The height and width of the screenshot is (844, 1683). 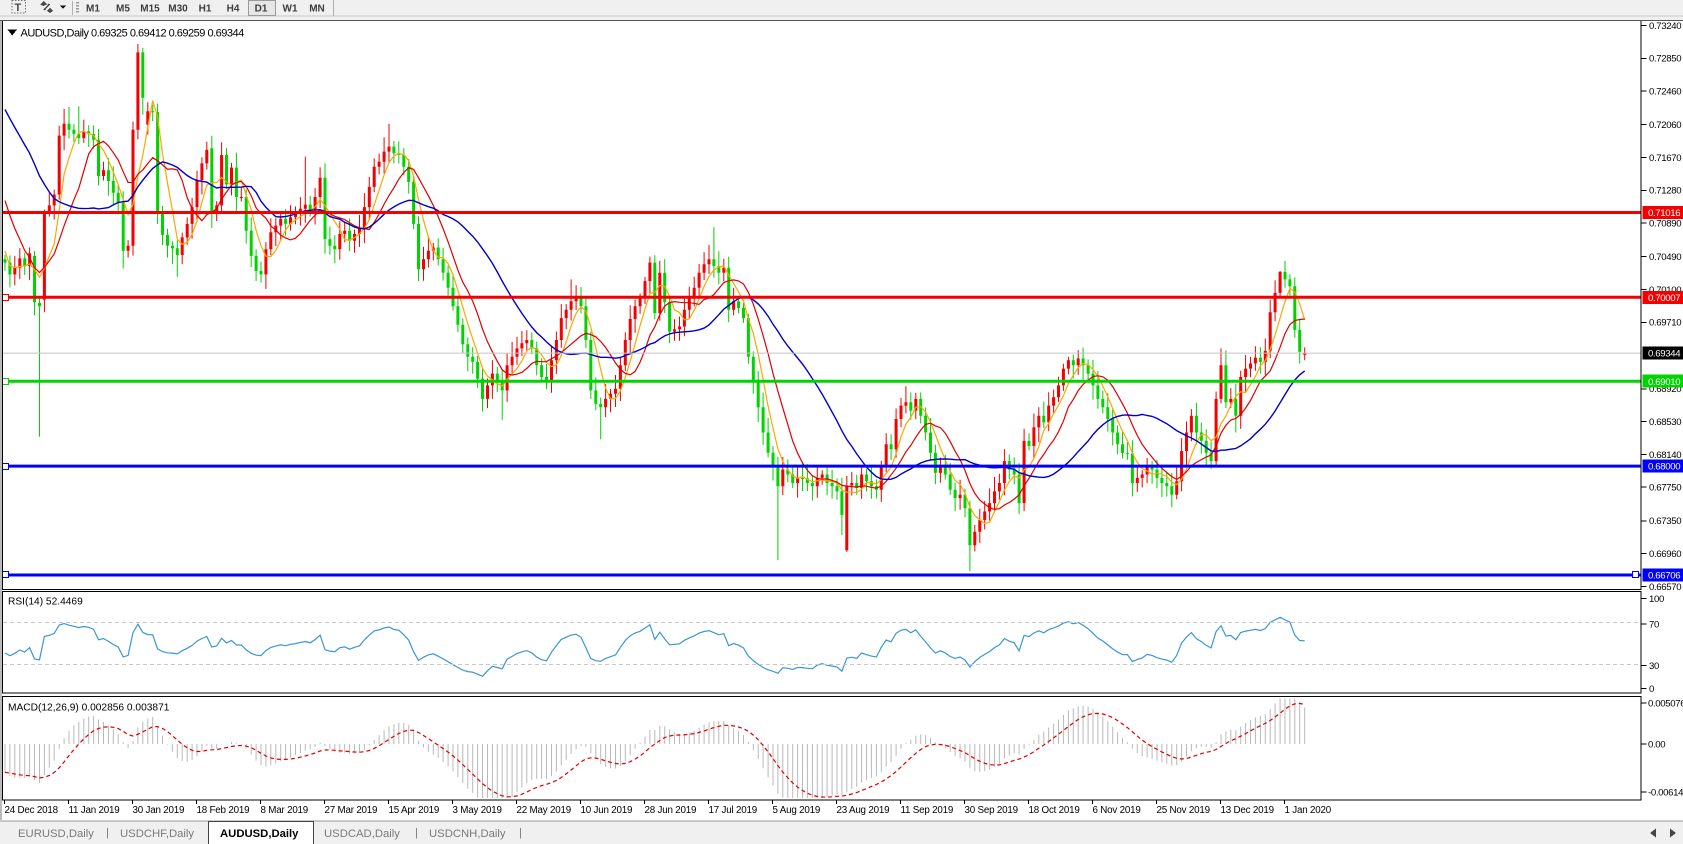 I want to click on svg-text: 0.66706, so click(x=1664, y=576).